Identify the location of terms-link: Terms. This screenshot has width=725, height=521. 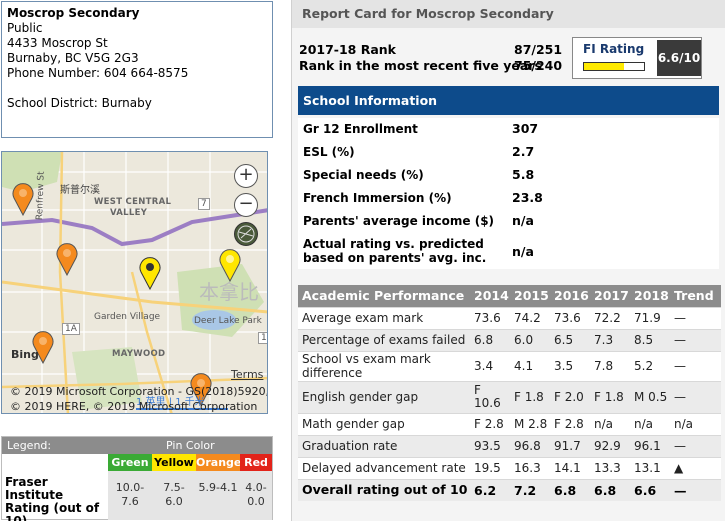
(247, 374).